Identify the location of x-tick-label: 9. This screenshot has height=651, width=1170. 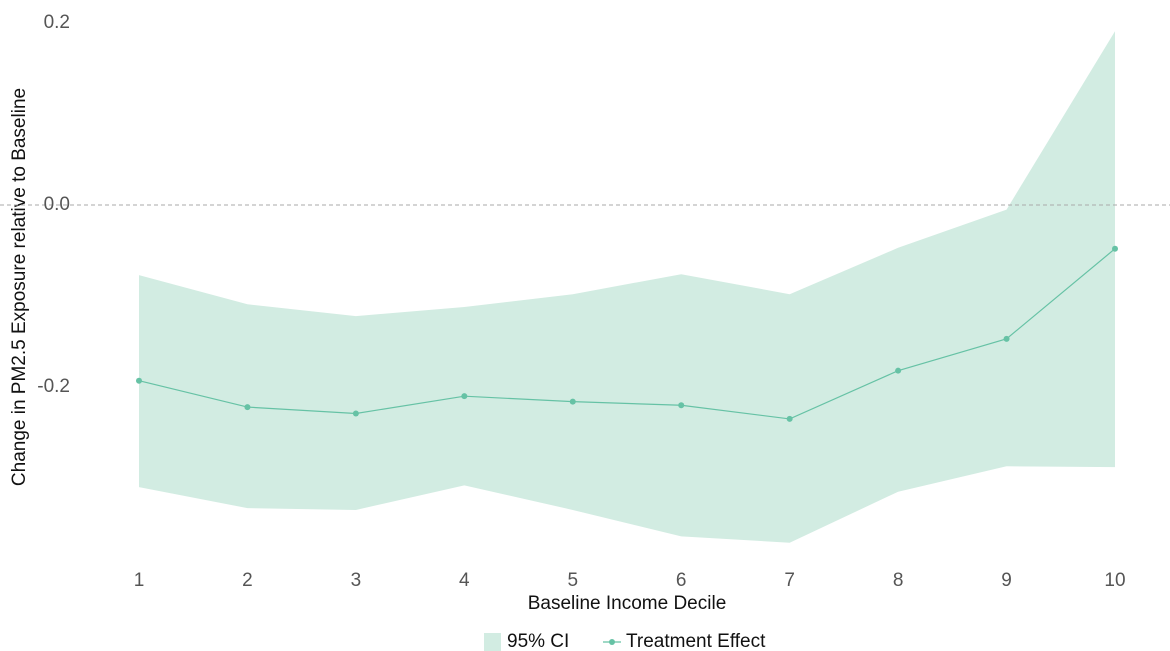
(1006, 580).